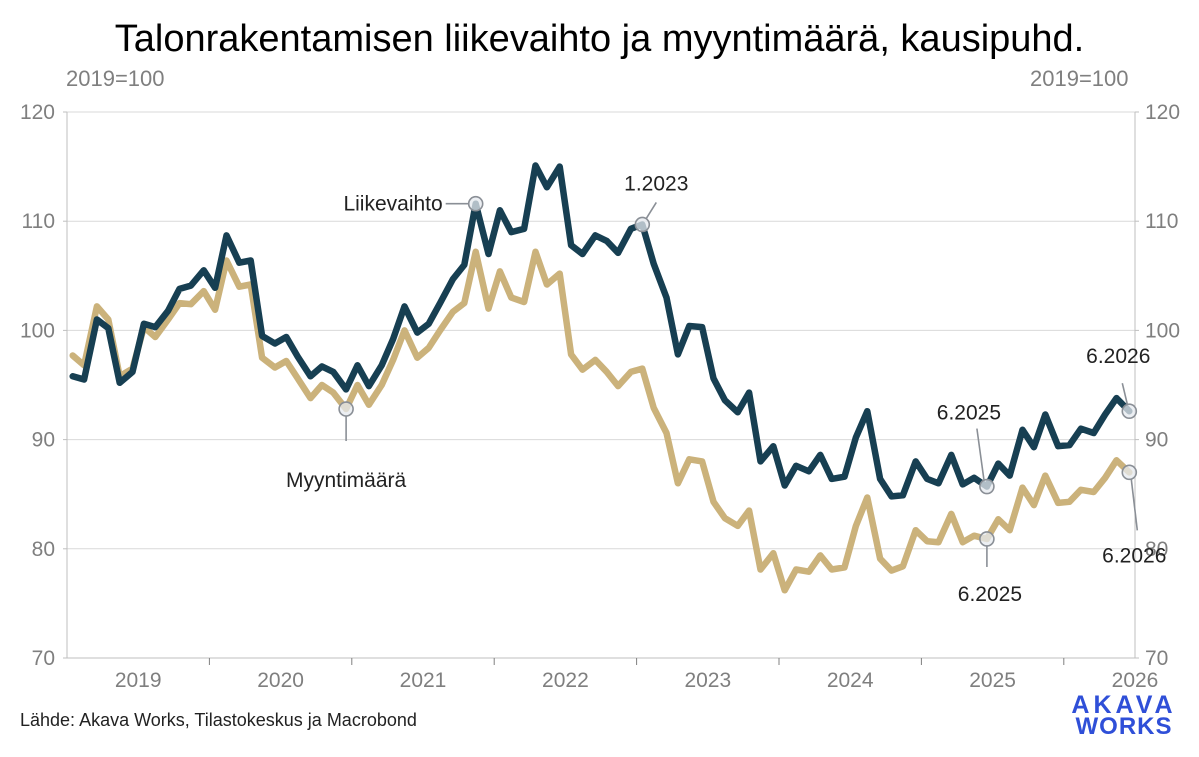  Describe the element at coordinates (969, 413) in the screenshot. I see `label-lv-2025: 6.2025` at that location.